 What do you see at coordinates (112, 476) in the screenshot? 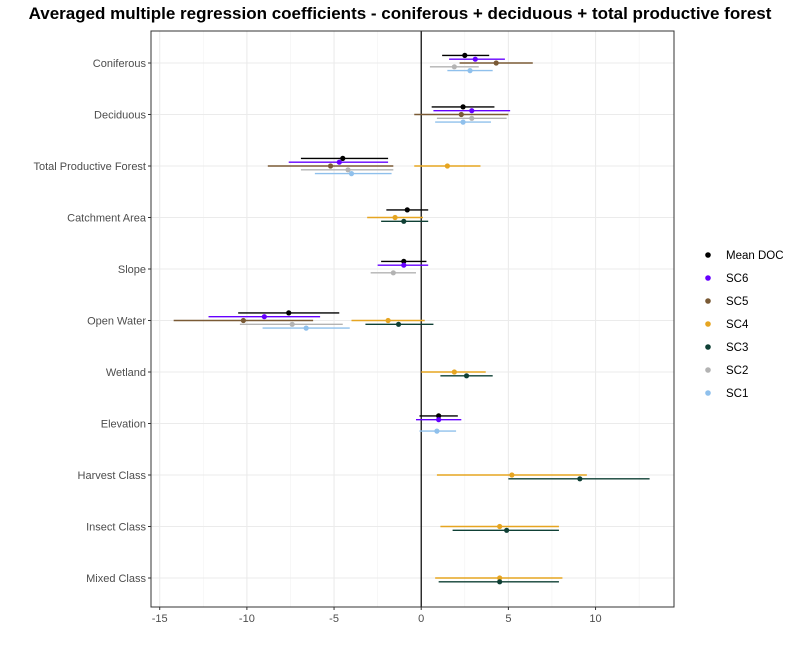
I see `y-tick-label: Harvest Class` at bounding box center [112, 476].